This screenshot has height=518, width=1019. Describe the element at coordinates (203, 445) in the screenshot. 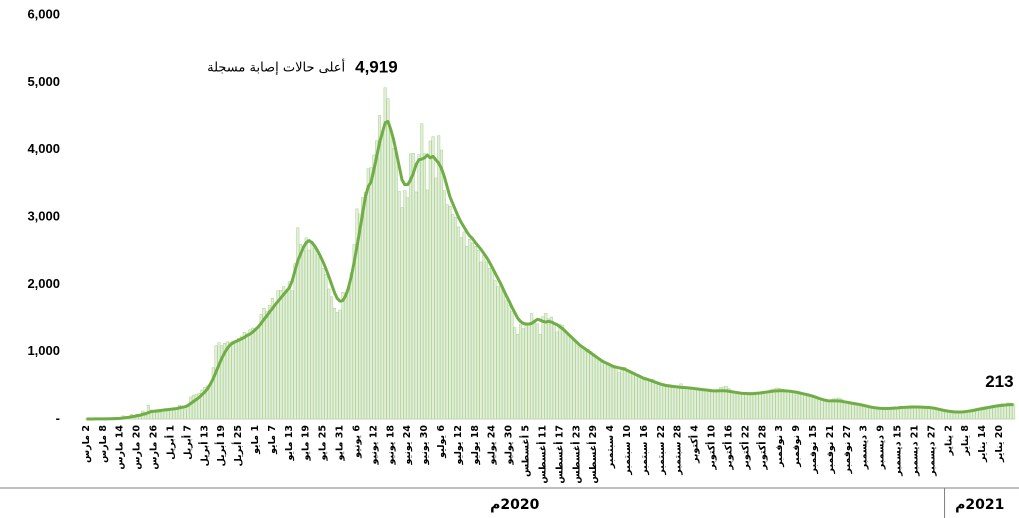

I see `x-tick-label: 13 أبريل` at that location.